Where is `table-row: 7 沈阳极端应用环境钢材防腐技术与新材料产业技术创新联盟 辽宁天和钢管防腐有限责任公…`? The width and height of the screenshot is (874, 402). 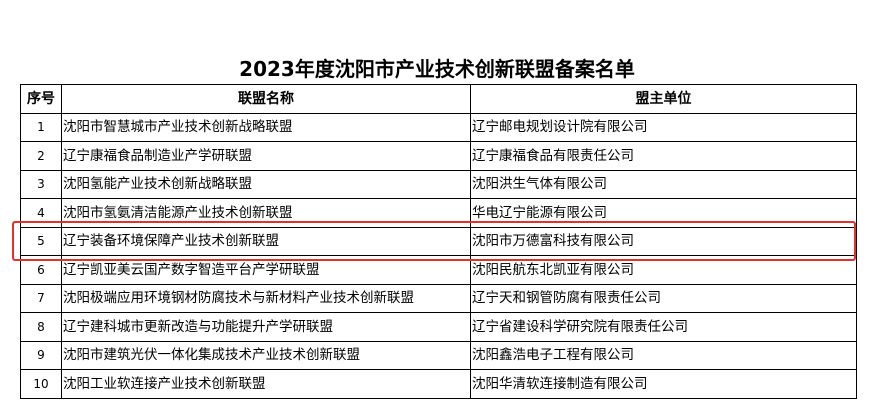 table-row: 7 沈阳极端应用环境钢材防腐技术与新材料产业技术创新联盟 辽宁天和钢管防腐有限责任公… is located at coordinates (438, 298).